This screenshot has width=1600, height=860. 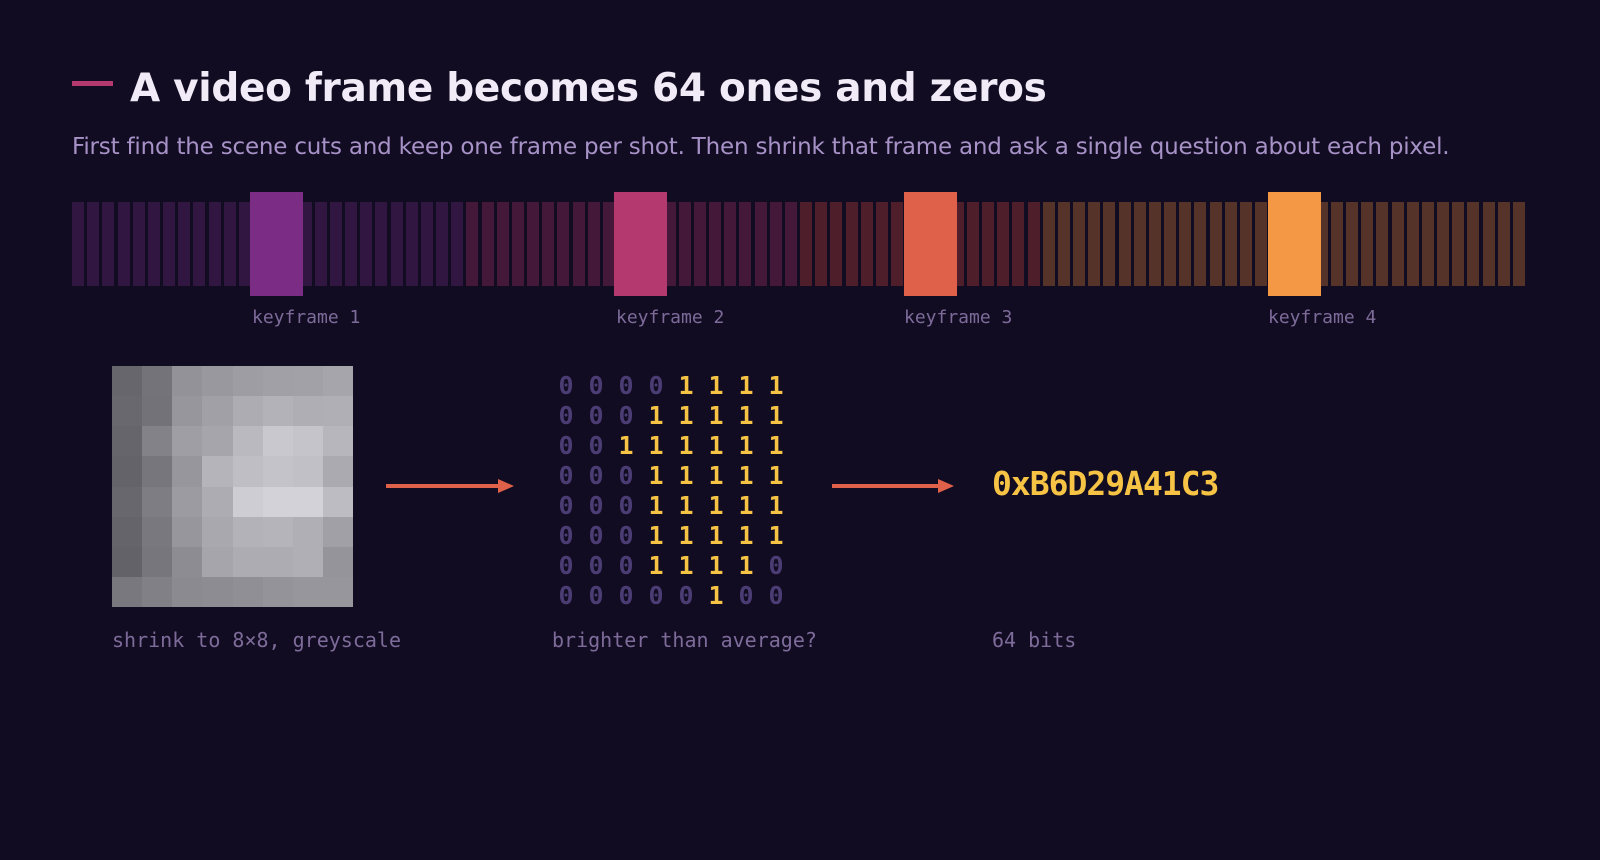 I want to click on hash-value: 0xB6D29A41C3, so click(x=1105, y=483).